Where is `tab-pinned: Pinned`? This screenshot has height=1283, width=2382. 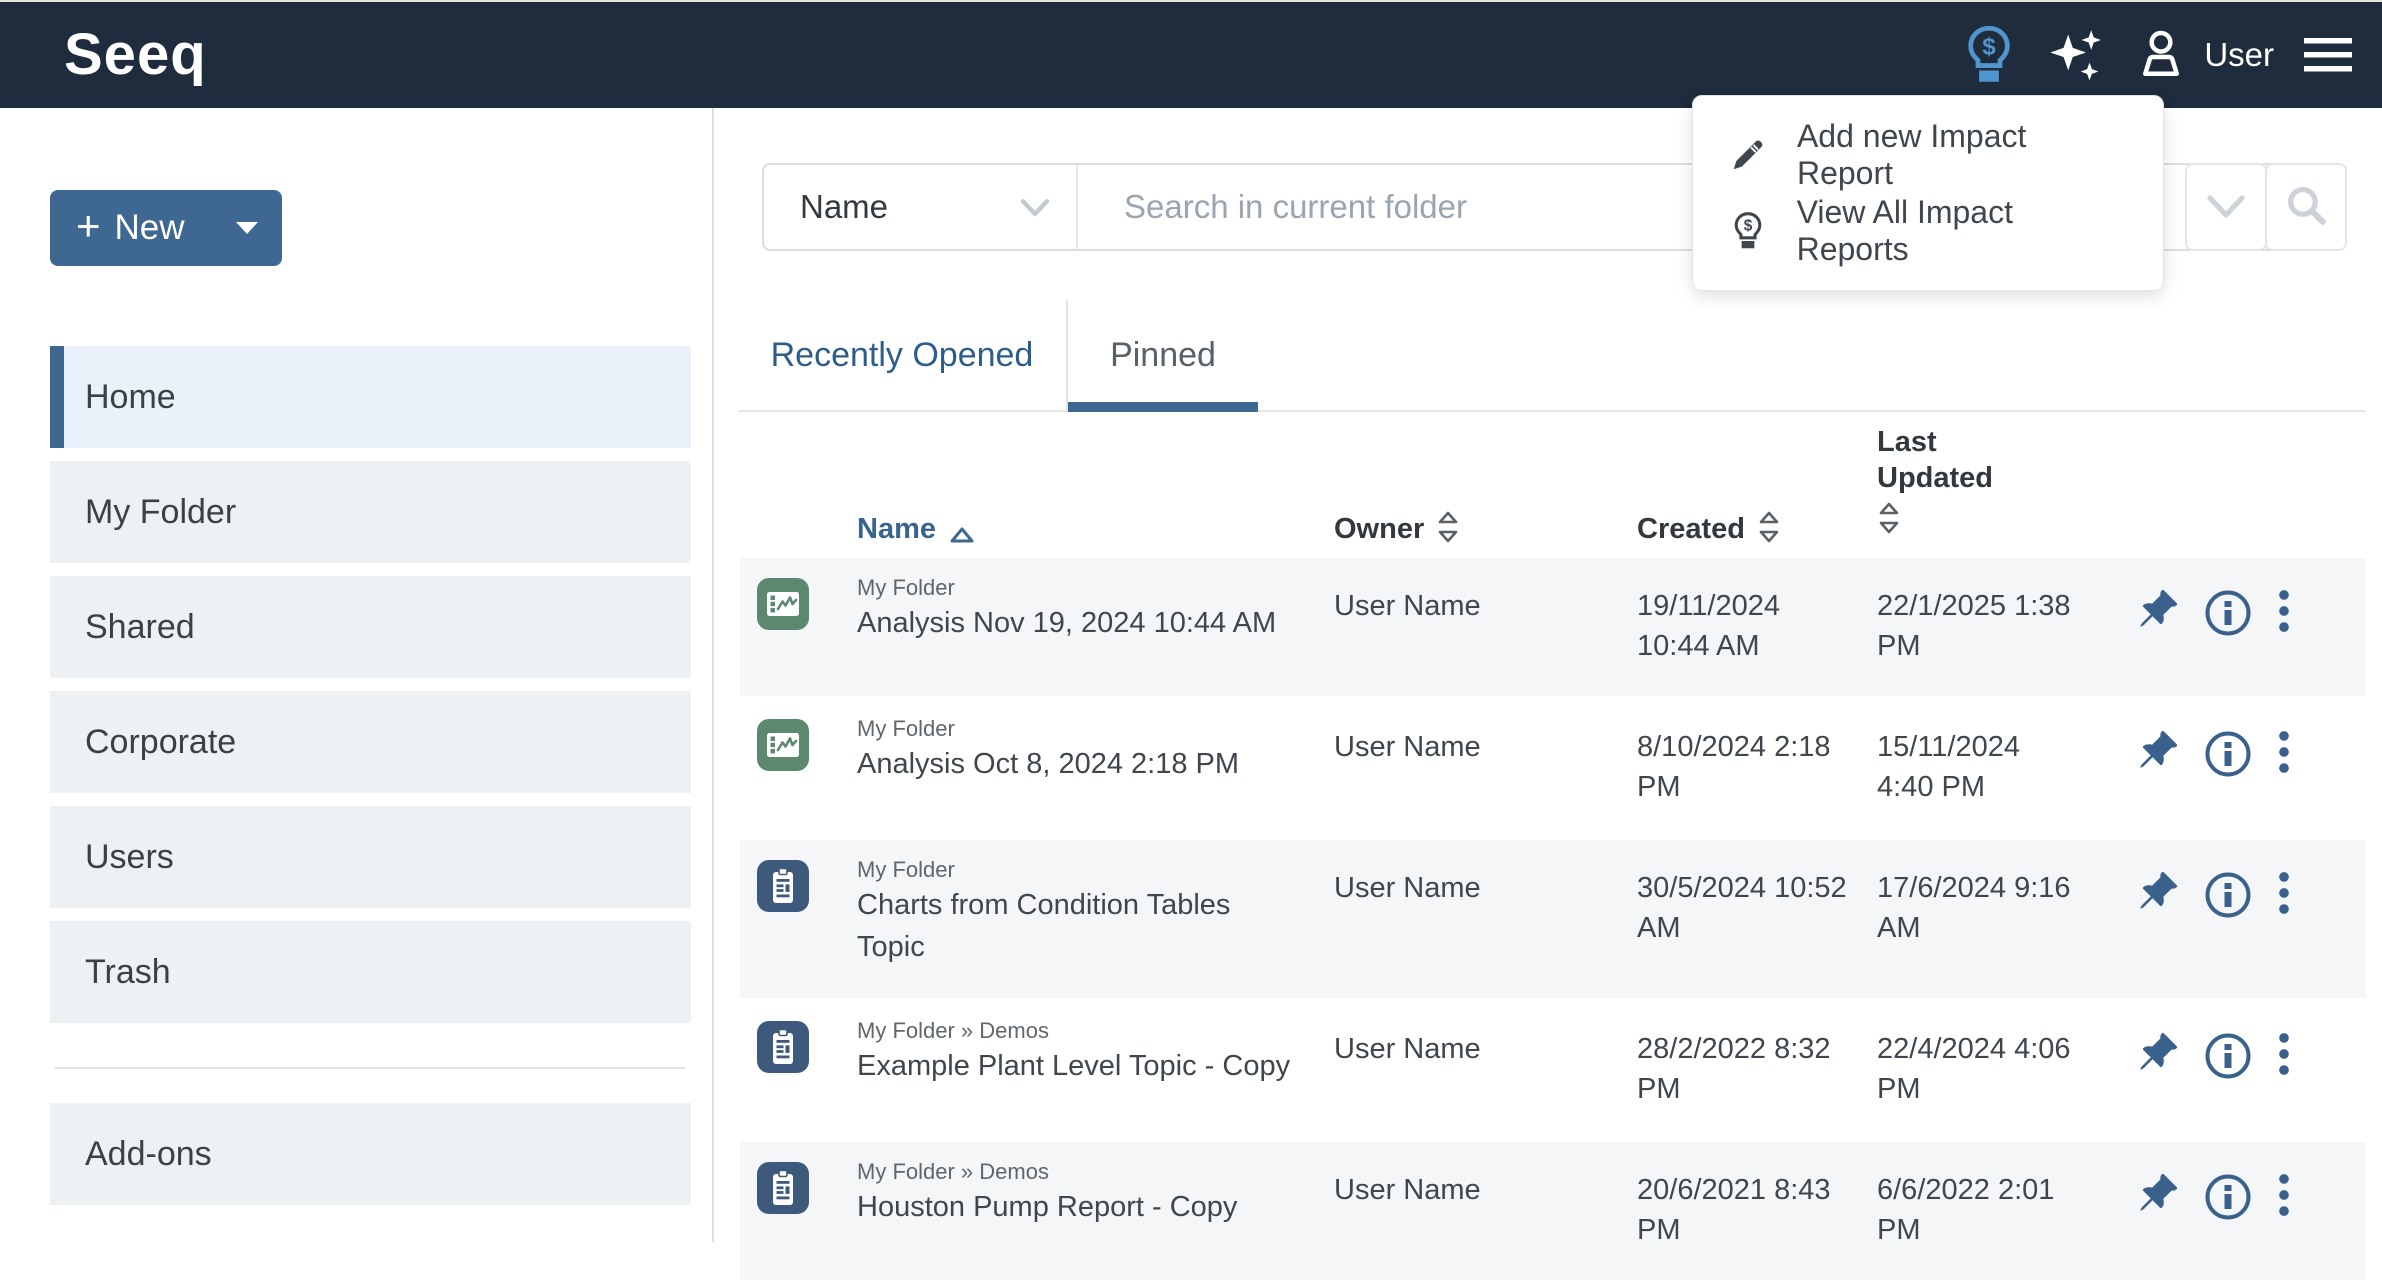
tab-pinned: Pinned is located at coordinates (1162, 356).